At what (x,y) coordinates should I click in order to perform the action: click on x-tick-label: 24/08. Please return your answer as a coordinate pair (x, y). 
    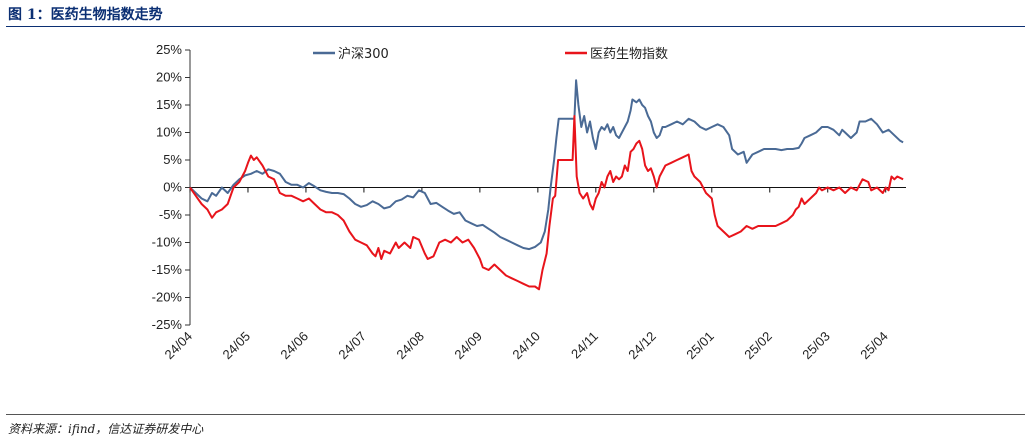
    Looking at the image, I should click on (410, 346).